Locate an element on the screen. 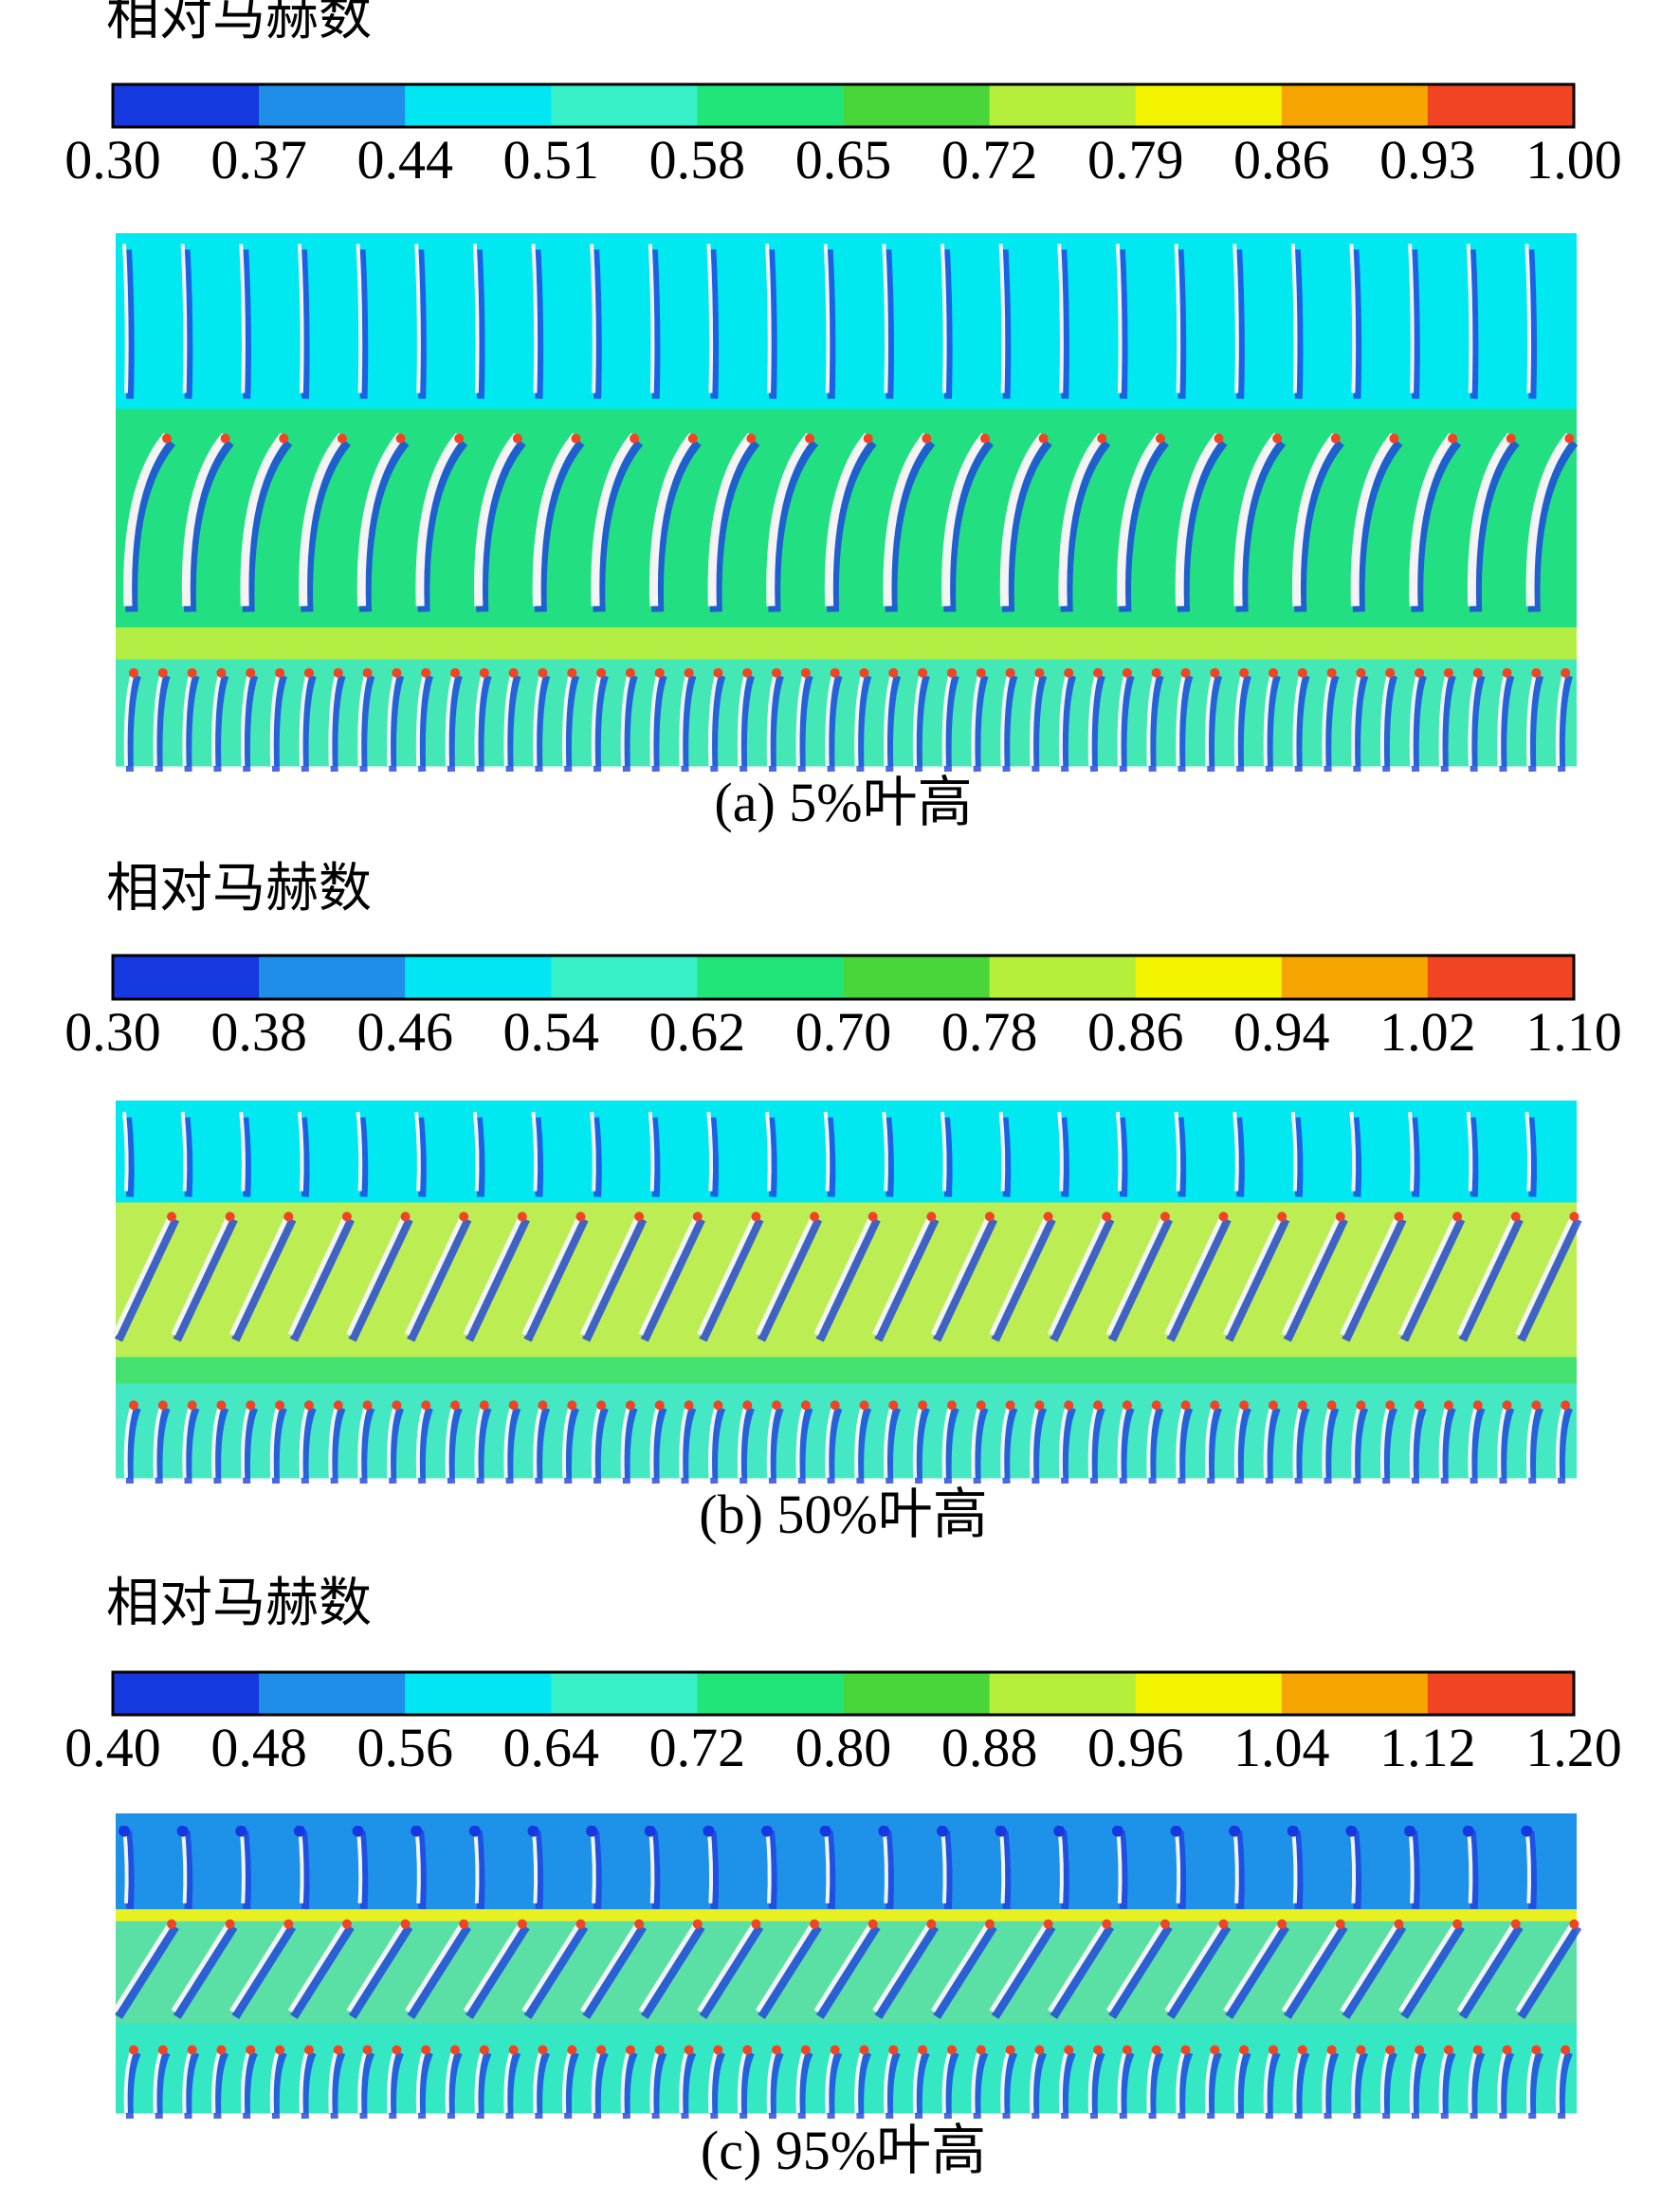 The height and width of the screenshot is (2203, 1680). colorbar-title: 相对马赫数 is located at coordinates (239, 23).